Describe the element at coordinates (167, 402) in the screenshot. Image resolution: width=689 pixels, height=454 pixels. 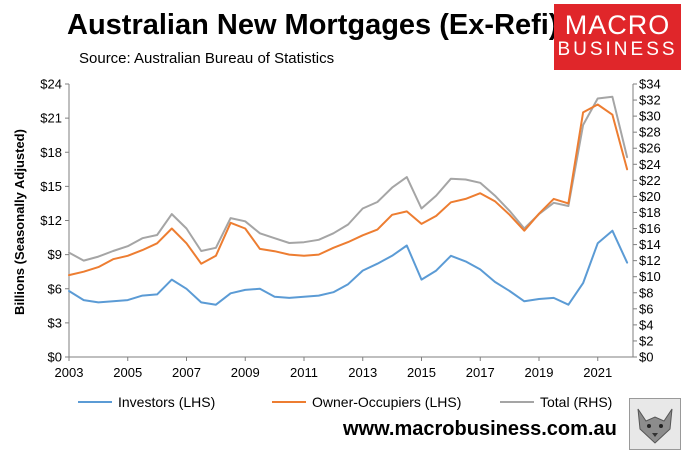
I see `legend-label-investors: Investors (LHS)` at that location.